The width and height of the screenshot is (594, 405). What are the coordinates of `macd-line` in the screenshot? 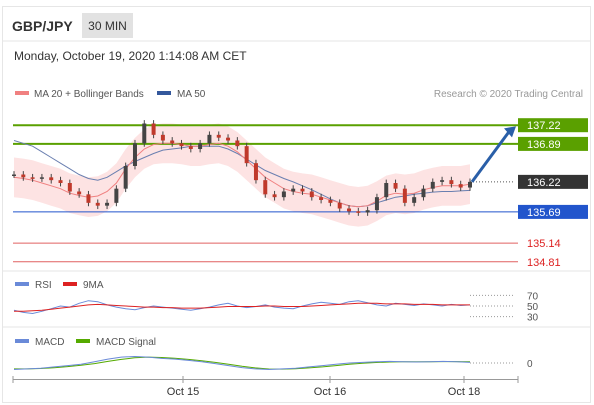 It's located at (242, 363).